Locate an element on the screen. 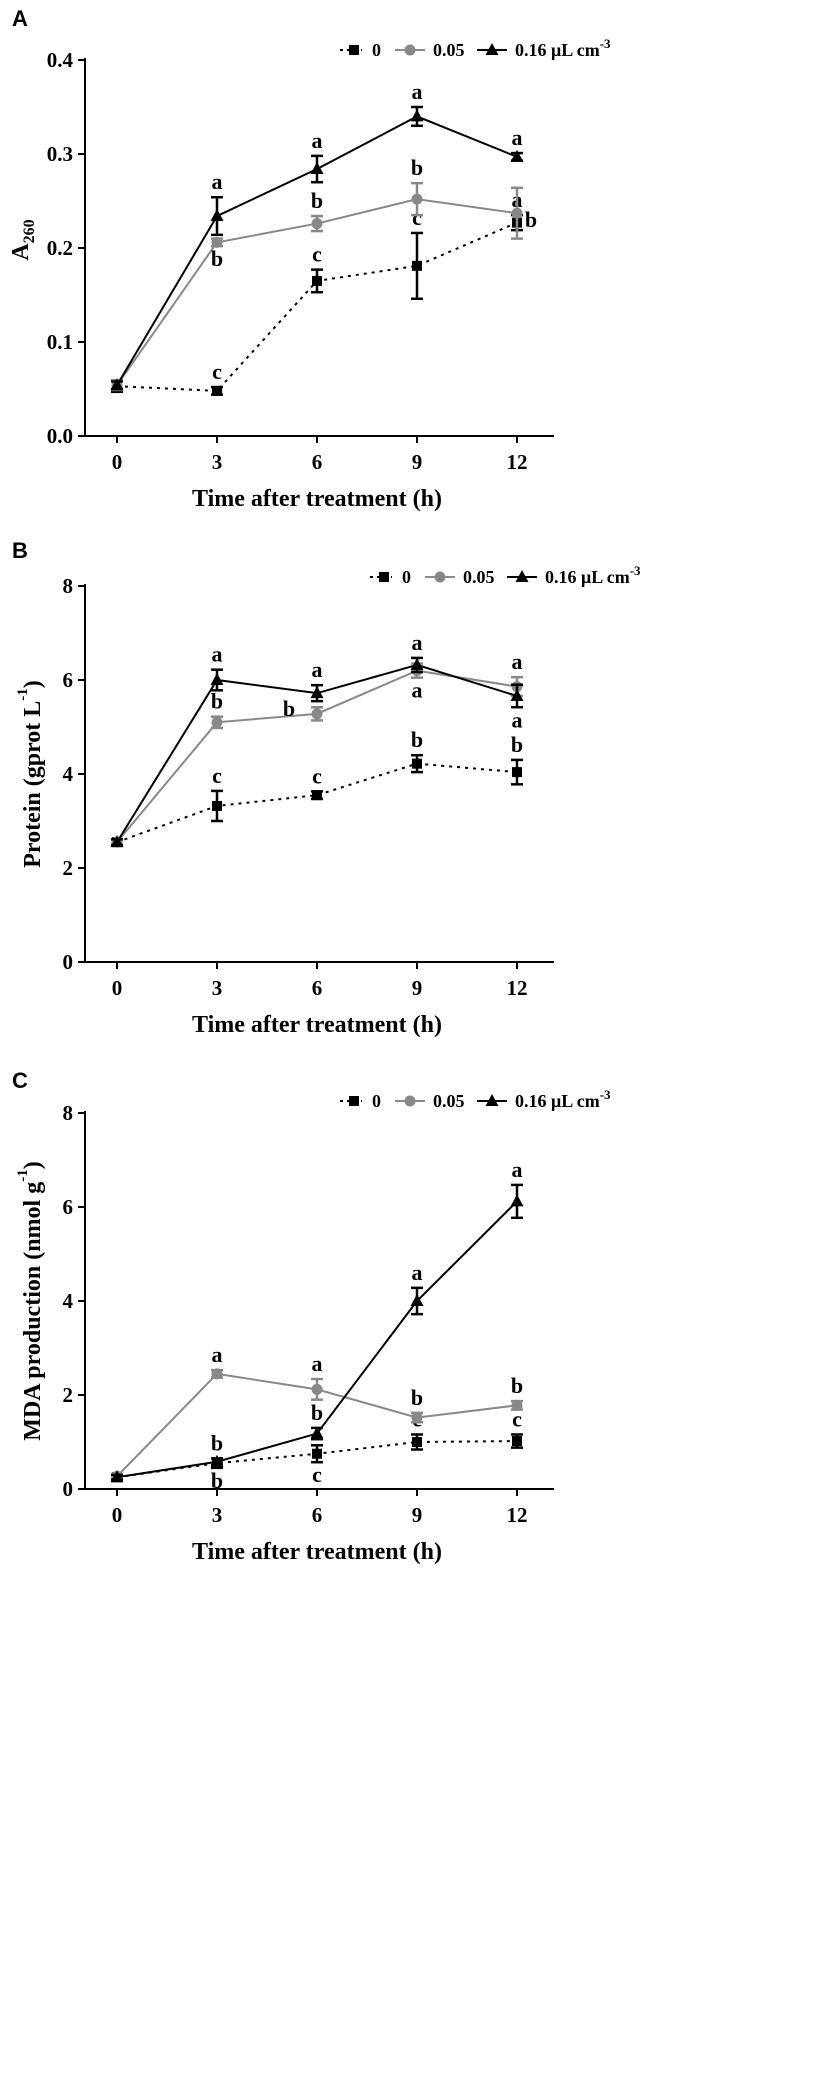  y-axis-label: A260 is located at coordinates (23, 239).